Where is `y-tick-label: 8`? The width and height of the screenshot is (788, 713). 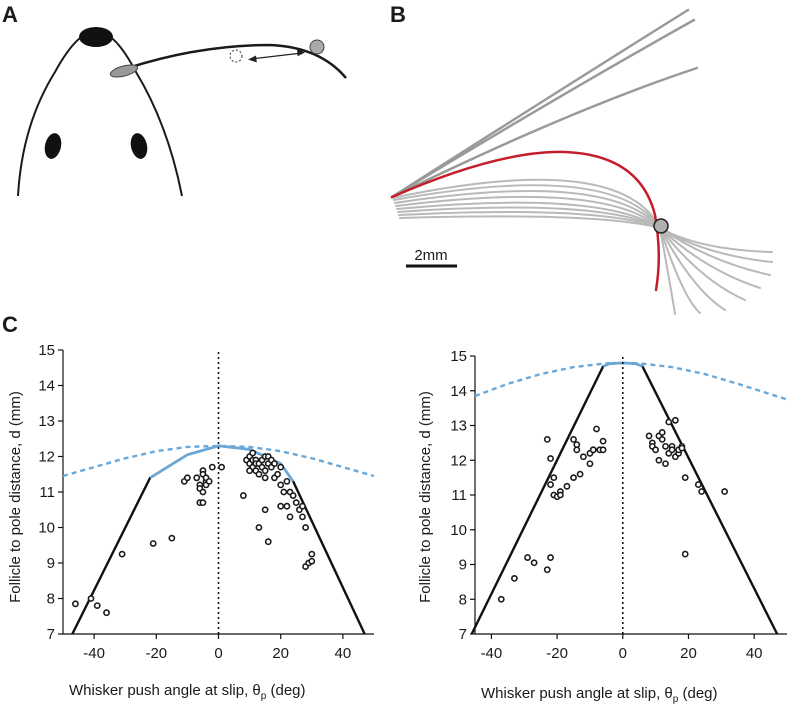 y-tick-label: 8 is located at coordinates (51, 599).